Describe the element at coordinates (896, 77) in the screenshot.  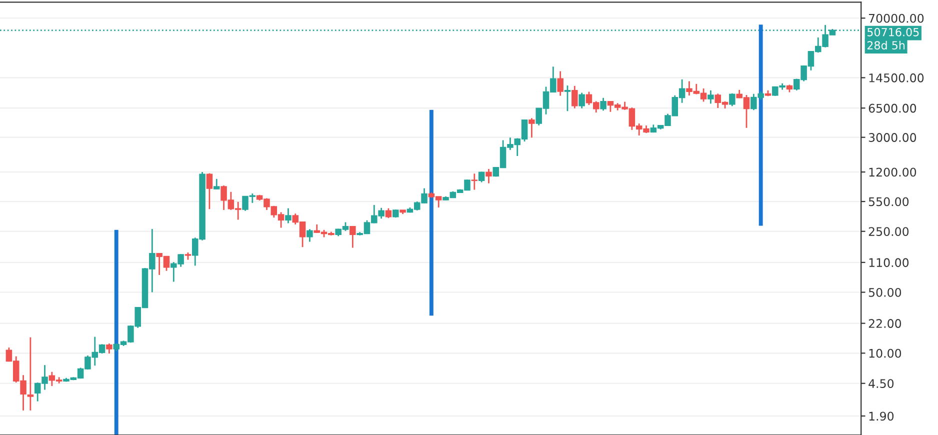
I see `y-tick-label: 14500.00` at that location.